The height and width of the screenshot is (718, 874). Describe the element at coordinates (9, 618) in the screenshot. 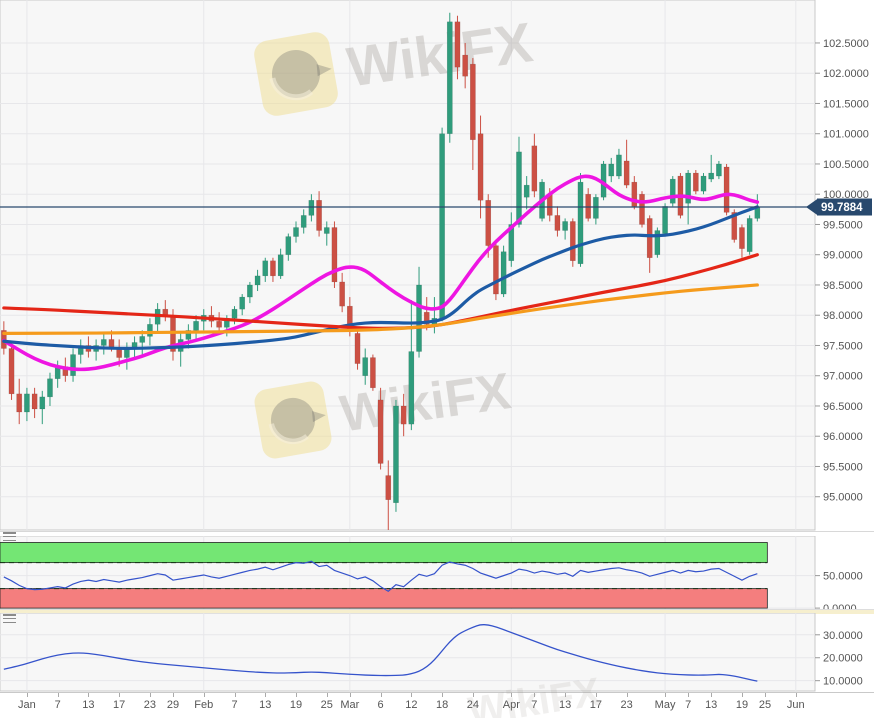

I see `adx-panel-menu-icon` at that location.